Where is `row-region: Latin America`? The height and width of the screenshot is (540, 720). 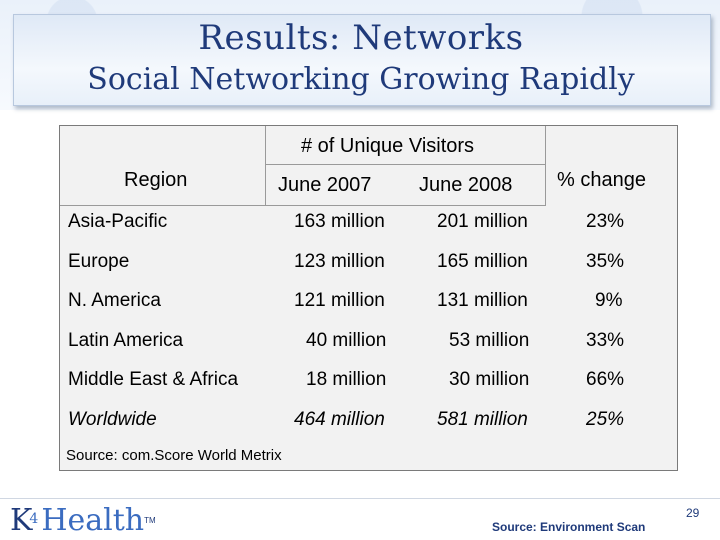 row-region: Latin America is located at coordinates (126, 340).